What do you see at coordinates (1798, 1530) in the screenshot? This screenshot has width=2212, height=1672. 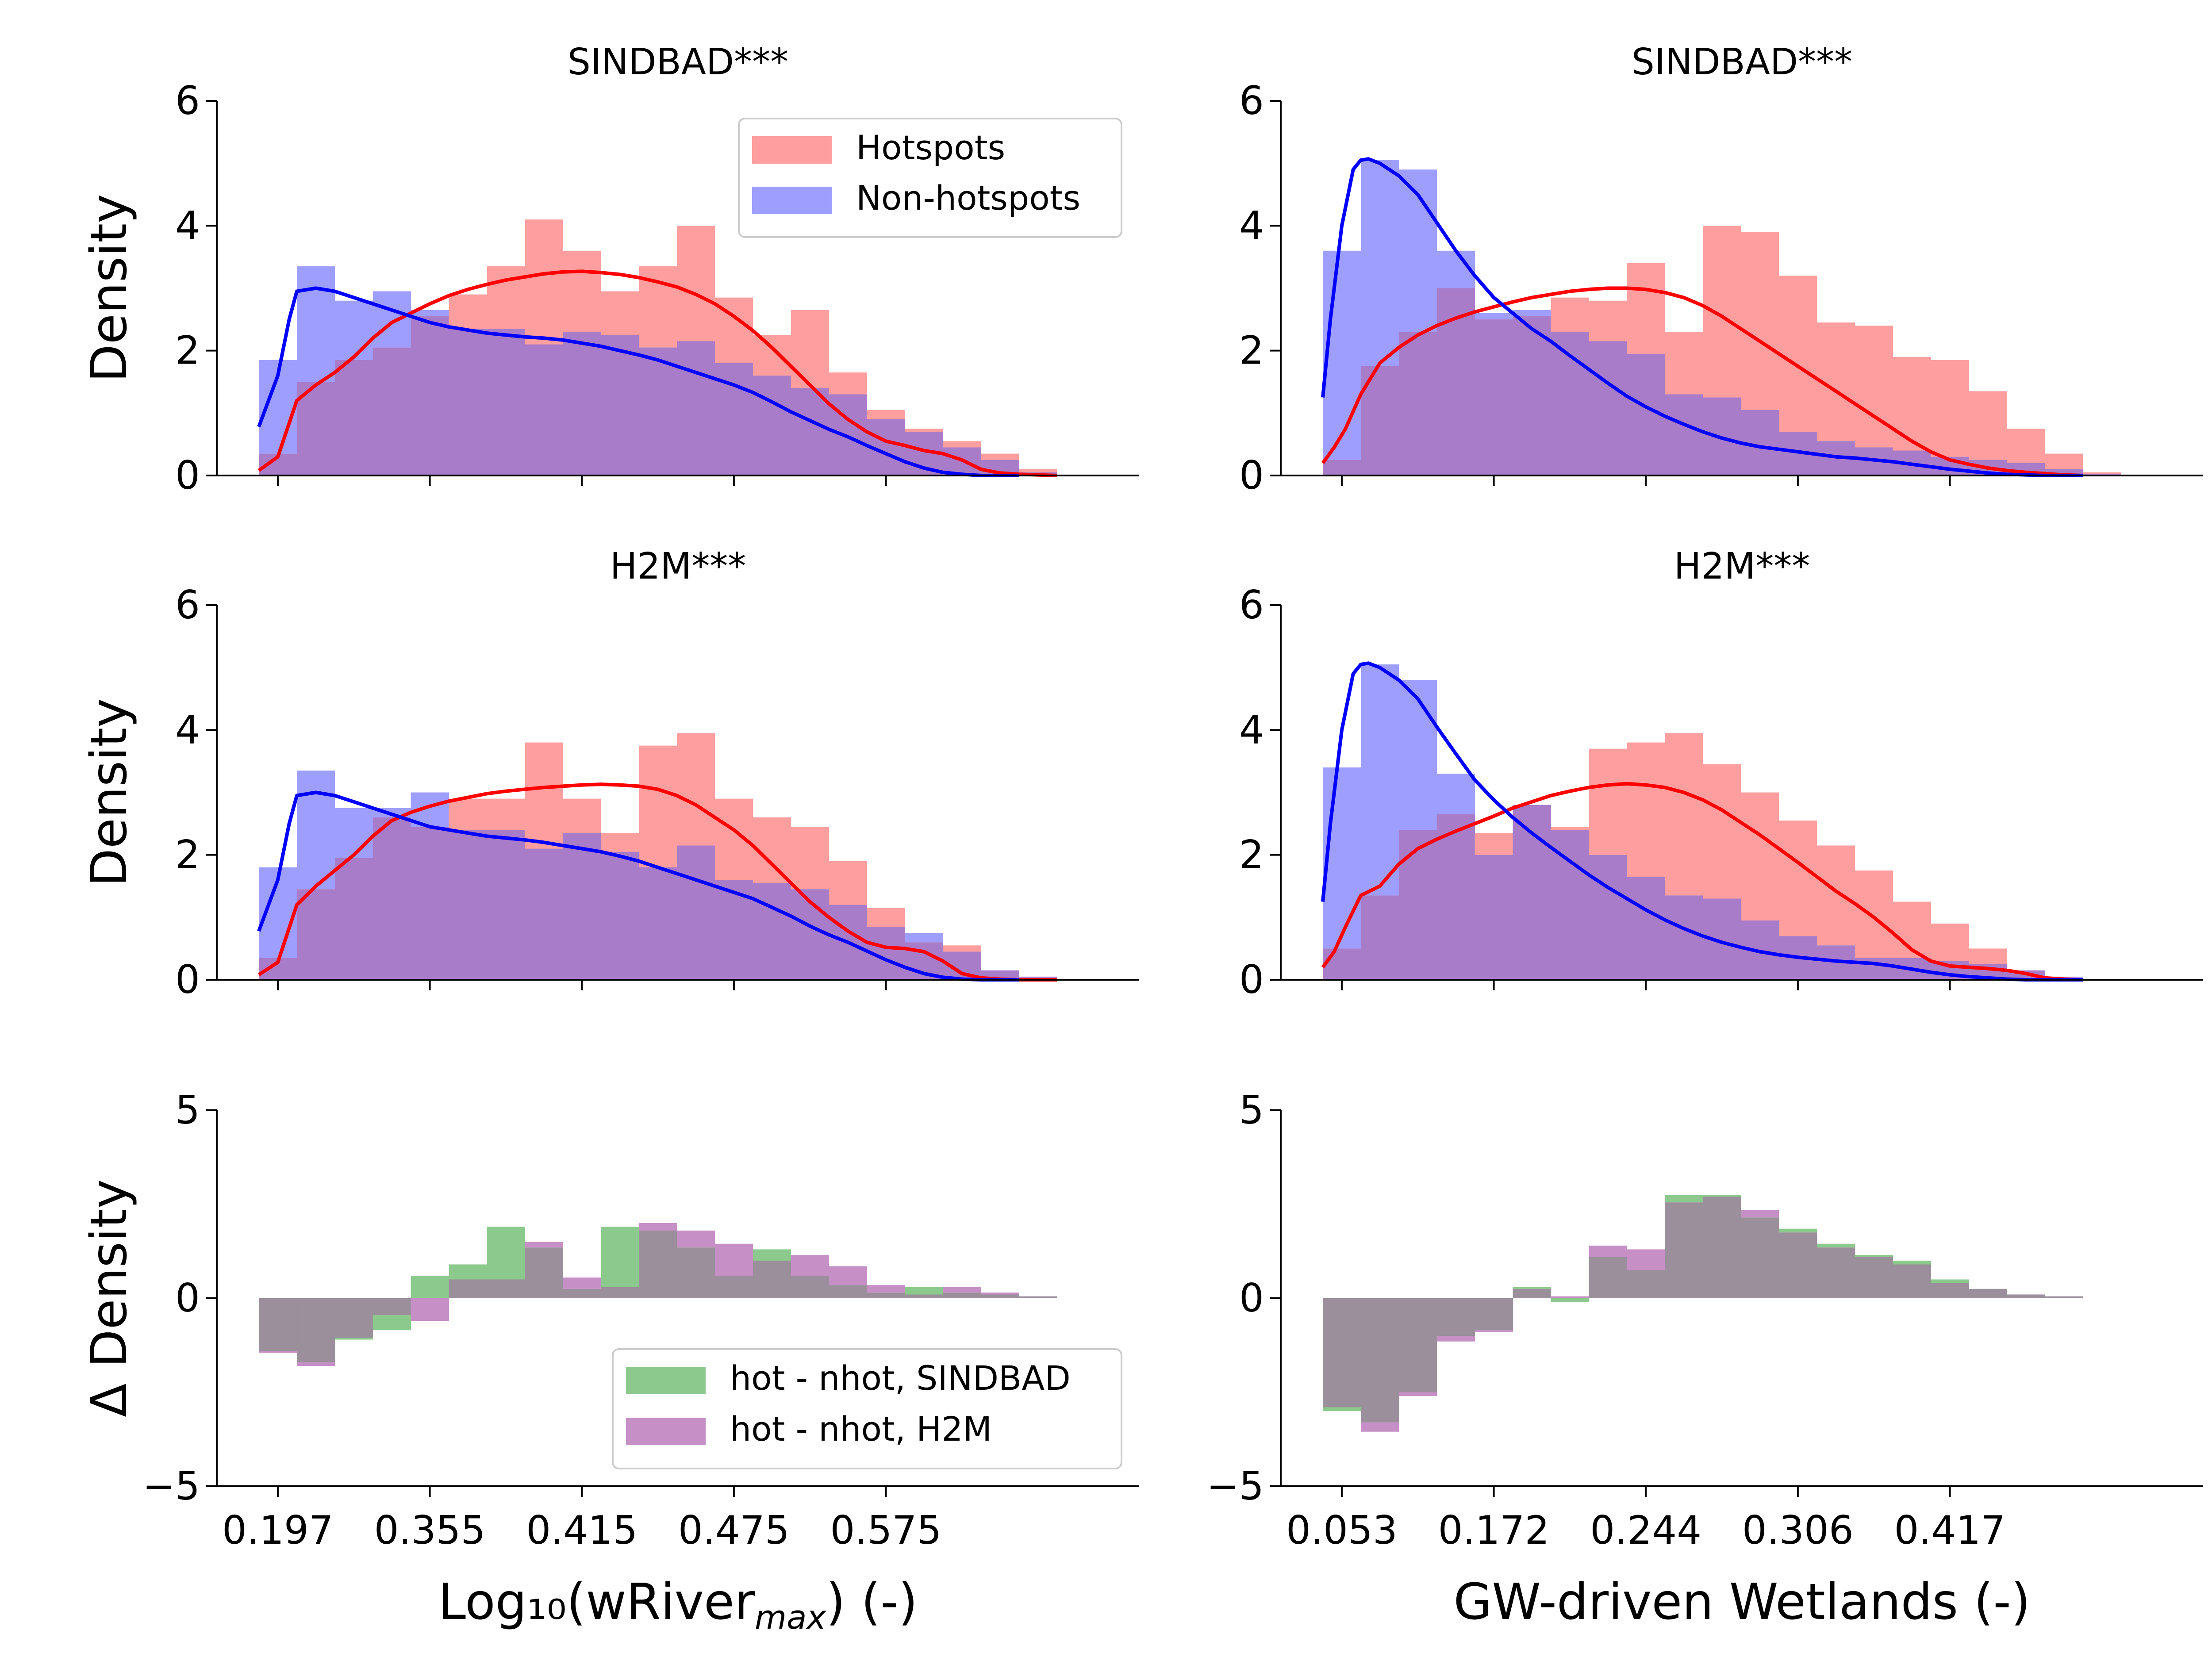 I see `x-tick-label: 0.306` at bounding box center [1798, 1530].